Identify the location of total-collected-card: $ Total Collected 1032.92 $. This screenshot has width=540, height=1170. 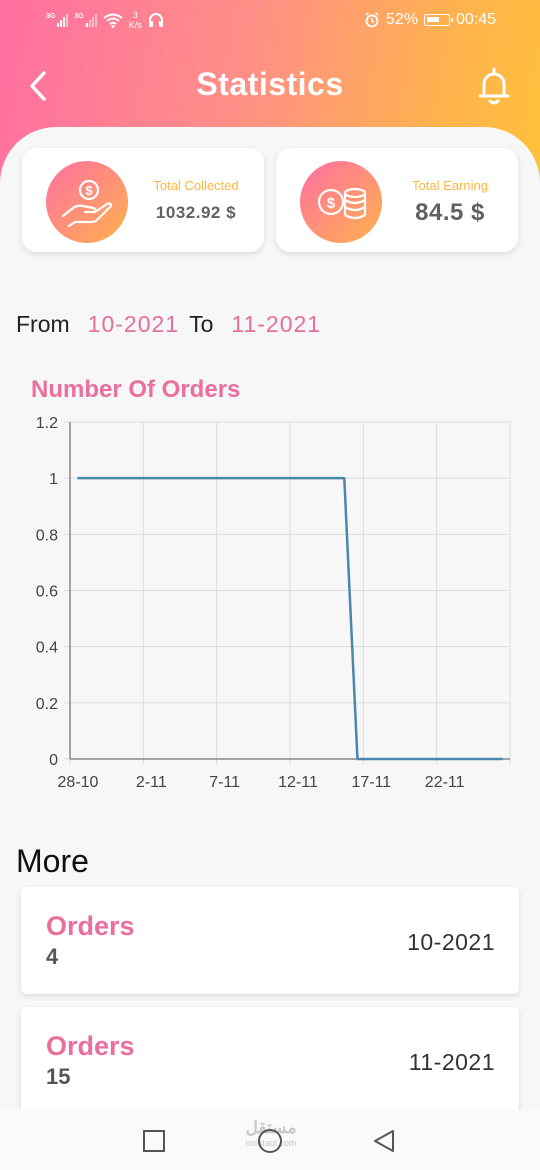
(143, 200).